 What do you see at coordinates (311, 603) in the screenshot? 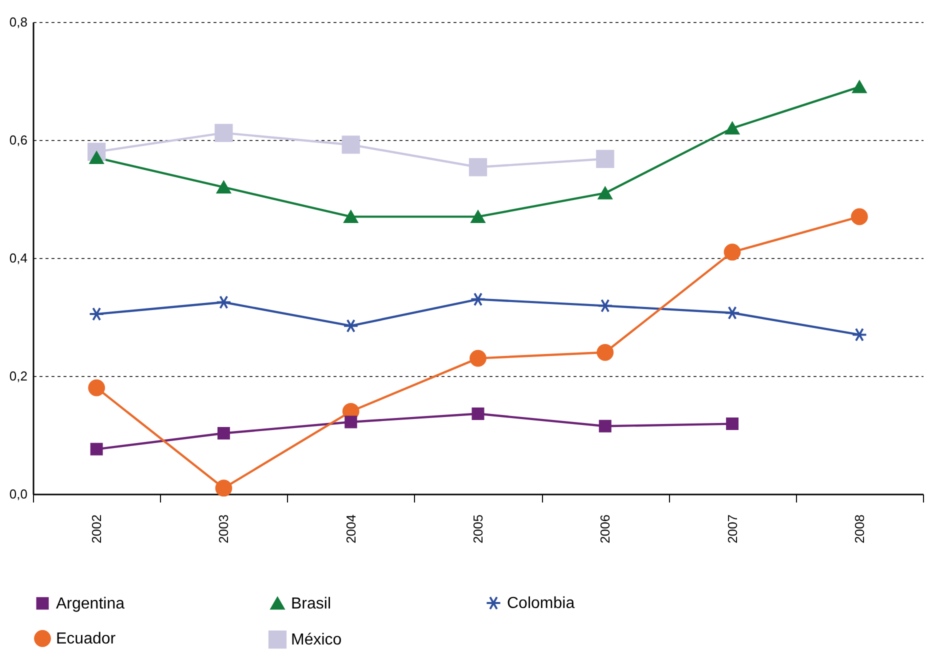
I see `legend-label: Brasil` at bounding box center [311, 603].